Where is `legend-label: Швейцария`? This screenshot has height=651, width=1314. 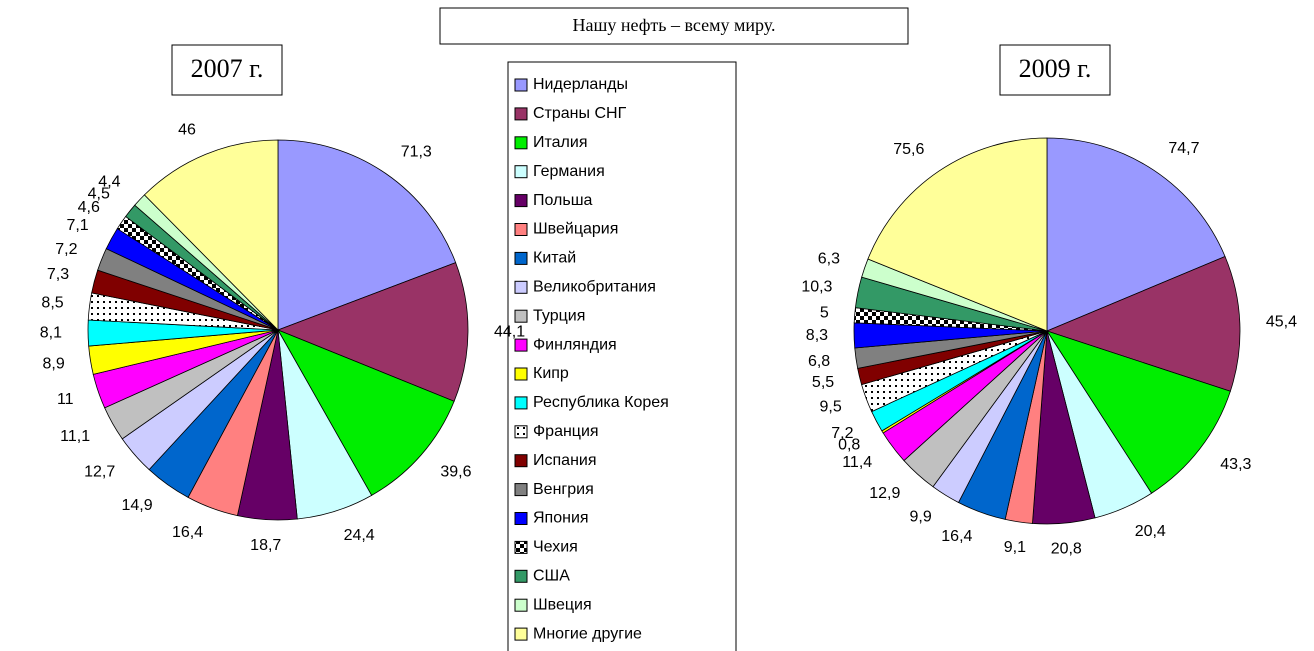
legend-label: Швейцария is located at coordinates (575, 229).